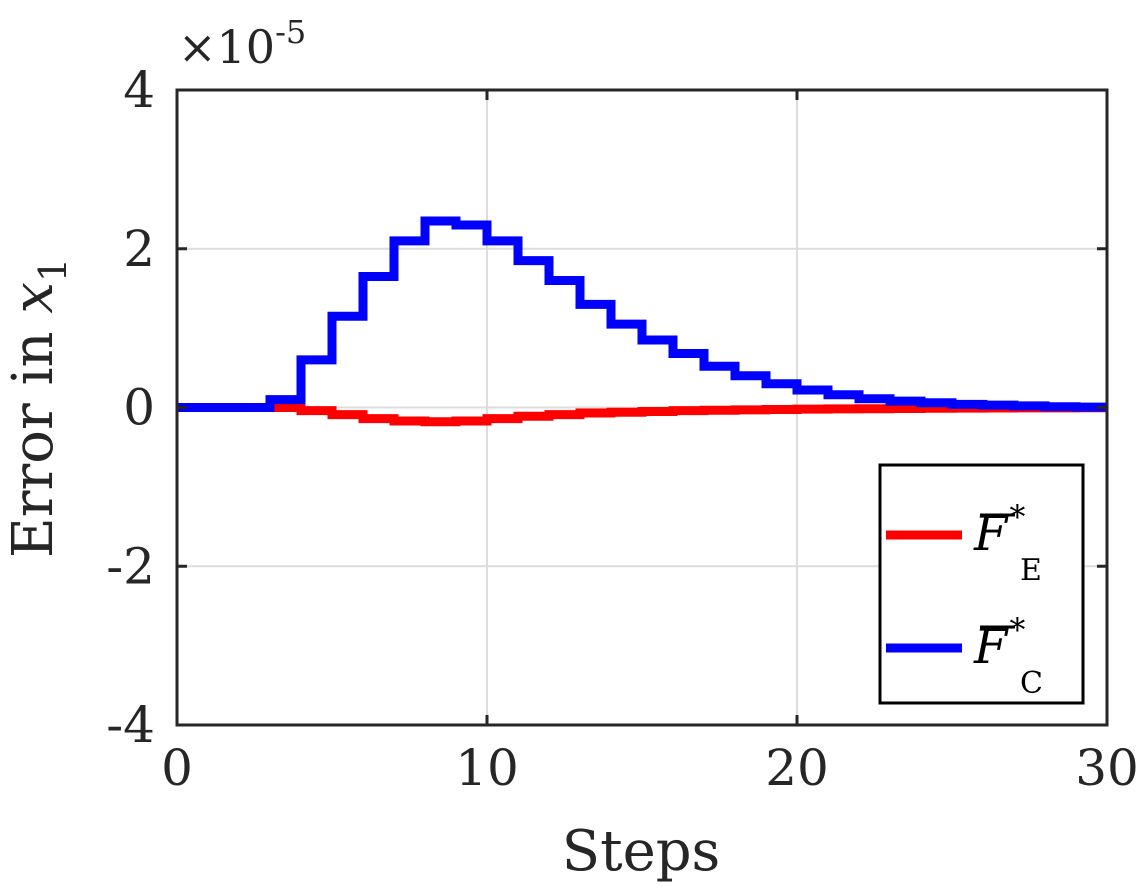 The width and height of the screenshot is (1145, 887). What do you see at coordinates (1008, 656) in the screenshot?
I see `legend-label-series-2: F* C` at bounding box center [1008, 656].